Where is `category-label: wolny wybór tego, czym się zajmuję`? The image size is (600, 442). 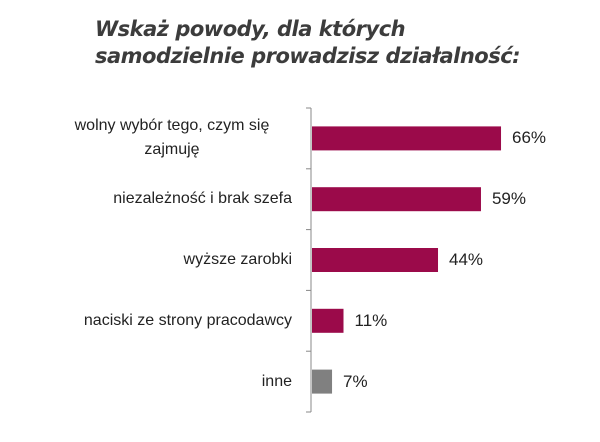
category-label: wolny wybór tego, czym się zajmuję is located at coordinates (172, 138).